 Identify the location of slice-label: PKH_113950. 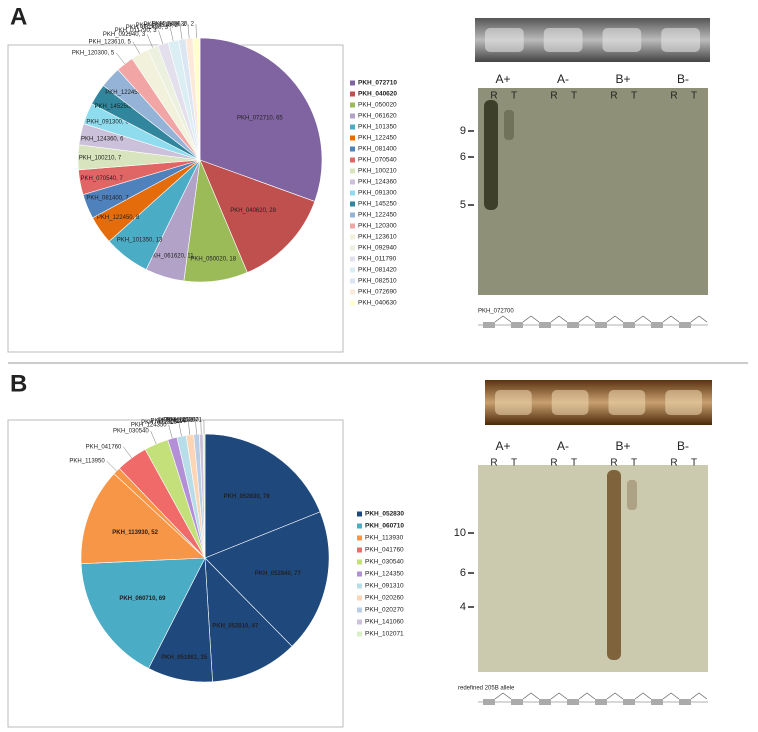
(87, 462).